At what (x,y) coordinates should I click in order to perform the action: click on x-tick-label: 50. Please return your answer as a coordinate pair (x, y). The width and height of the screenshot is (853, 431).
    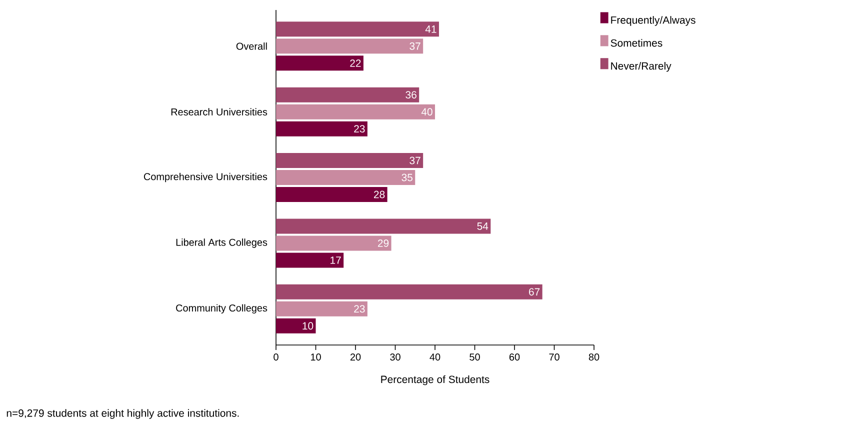
    Looking at the image, I should click on (475, 357).